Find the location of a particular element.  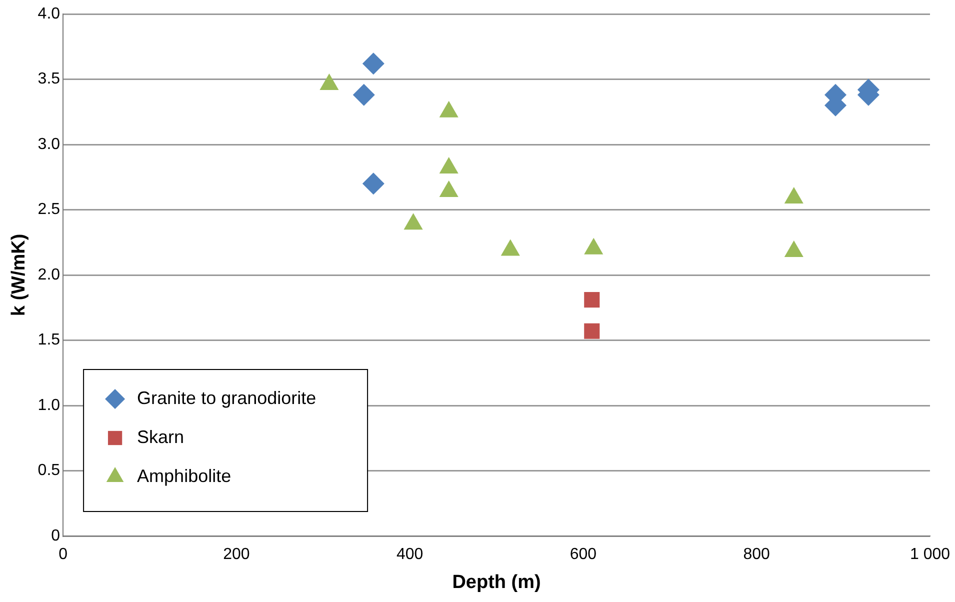

y-axis-title: k (W/mK) is located at coordinates (19, 275).